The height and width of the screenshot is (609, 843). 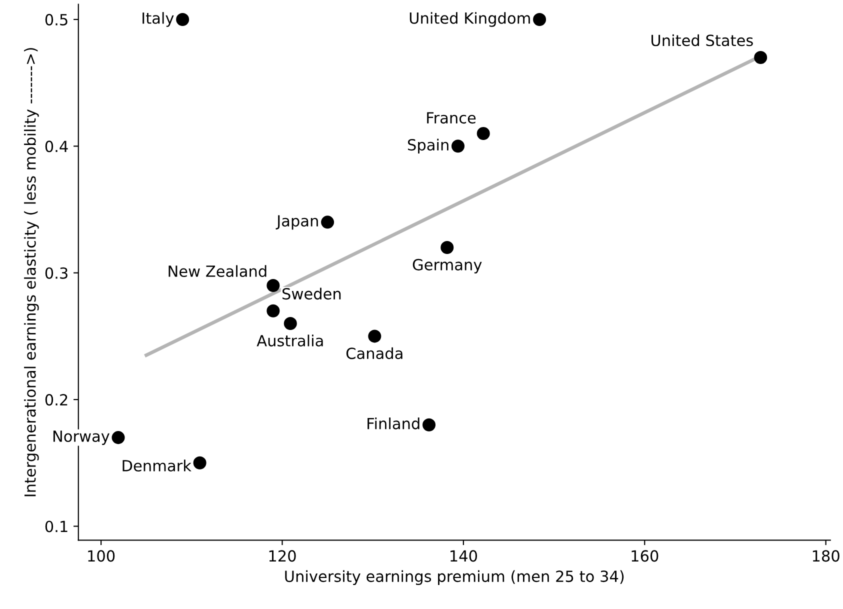 What do you see at coordinates (282, 556) in the screenshot?
I see `x-tick-label: 120` at bounding box center [282, 556].